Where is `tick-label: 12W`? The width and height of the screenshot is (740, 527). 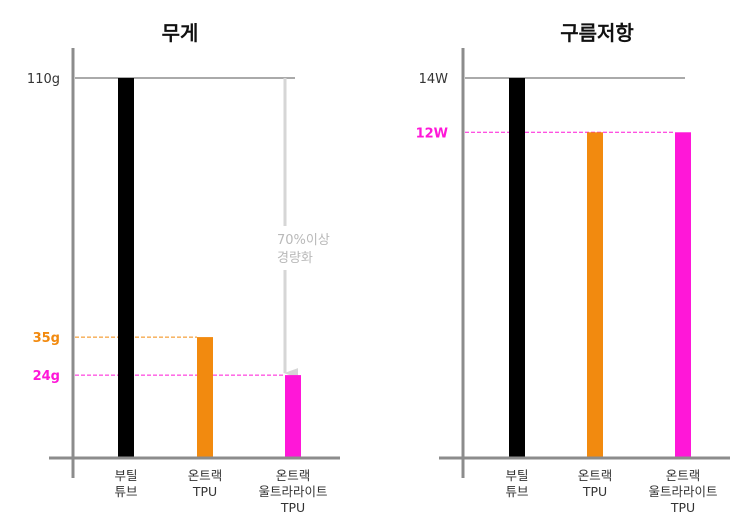
tick-label: 12W is located at coordinates (432, 133).